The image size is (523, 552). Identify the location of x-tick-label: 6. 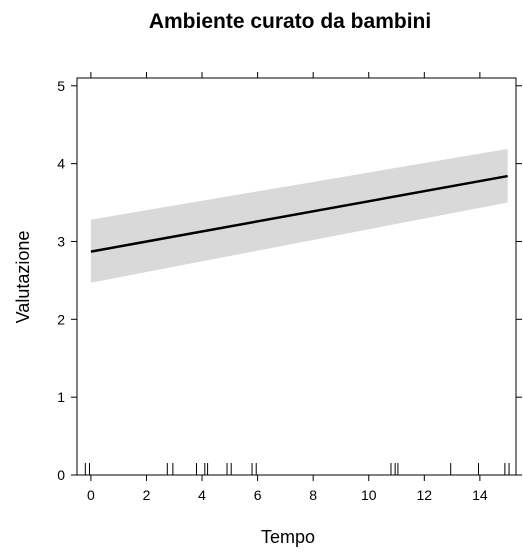
(258, 495).